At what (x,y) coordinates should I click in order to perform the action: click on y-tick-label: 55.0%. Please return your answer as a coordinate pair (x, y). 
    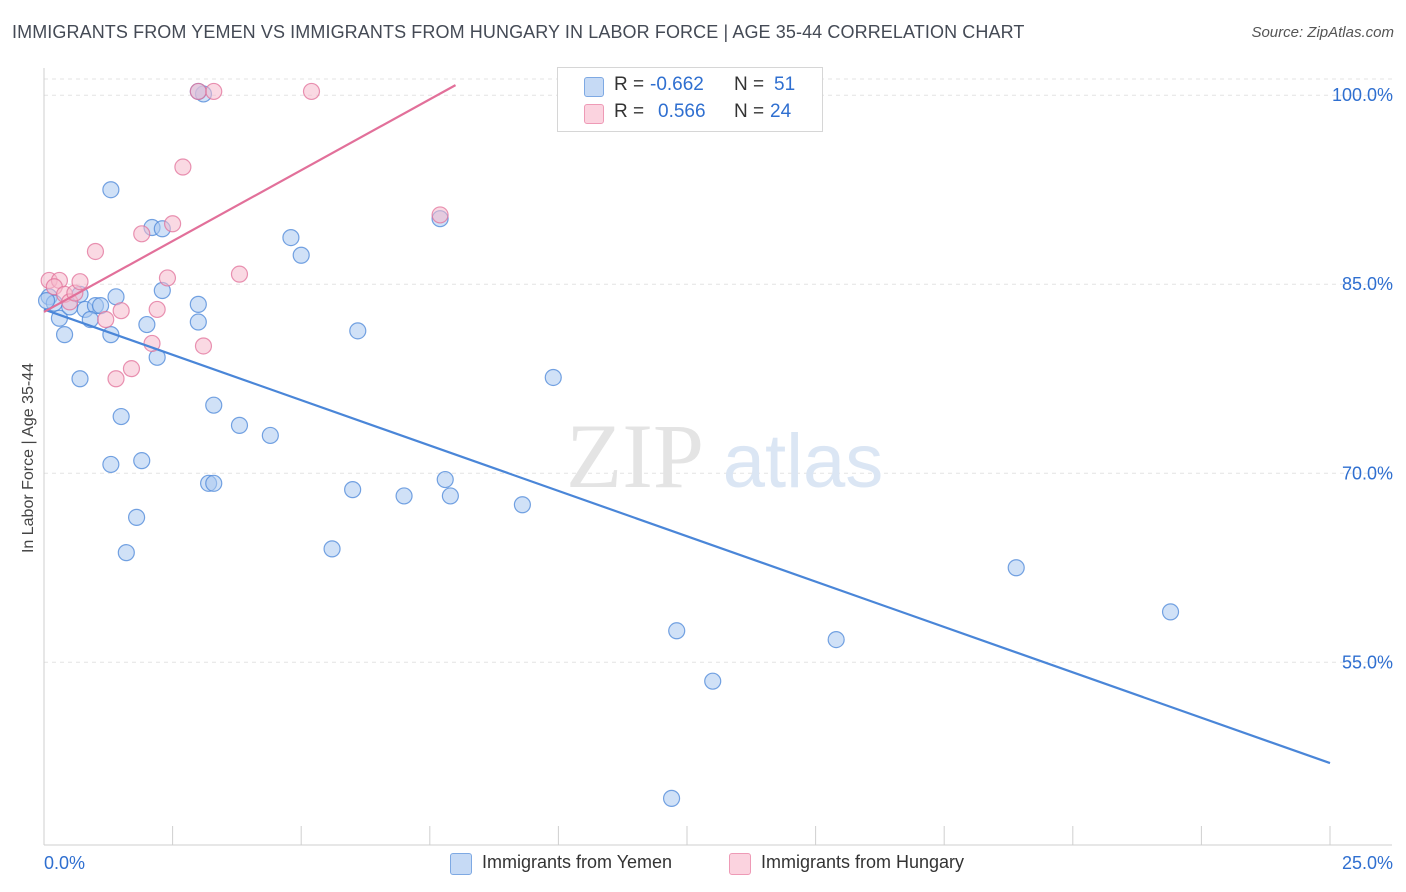
    Looking at the image, I should click on (1367, 662).